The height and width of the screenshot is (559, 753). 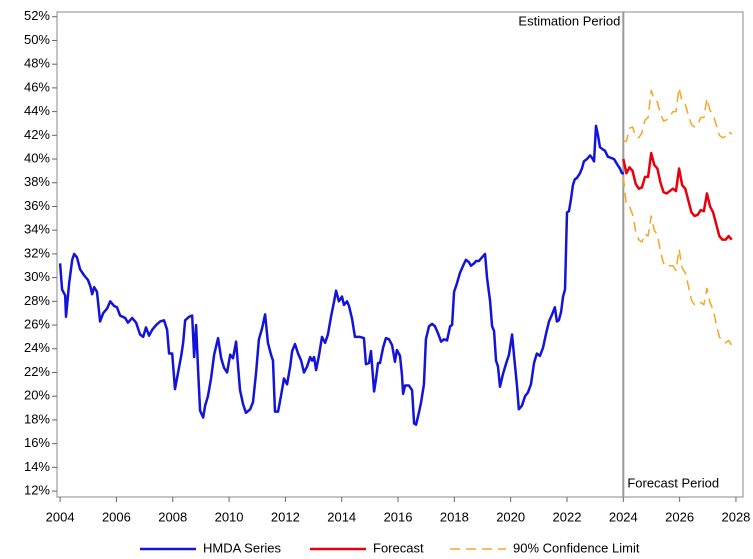 I want to click on y-tick-label: 42%, so click(x=37, y=134).